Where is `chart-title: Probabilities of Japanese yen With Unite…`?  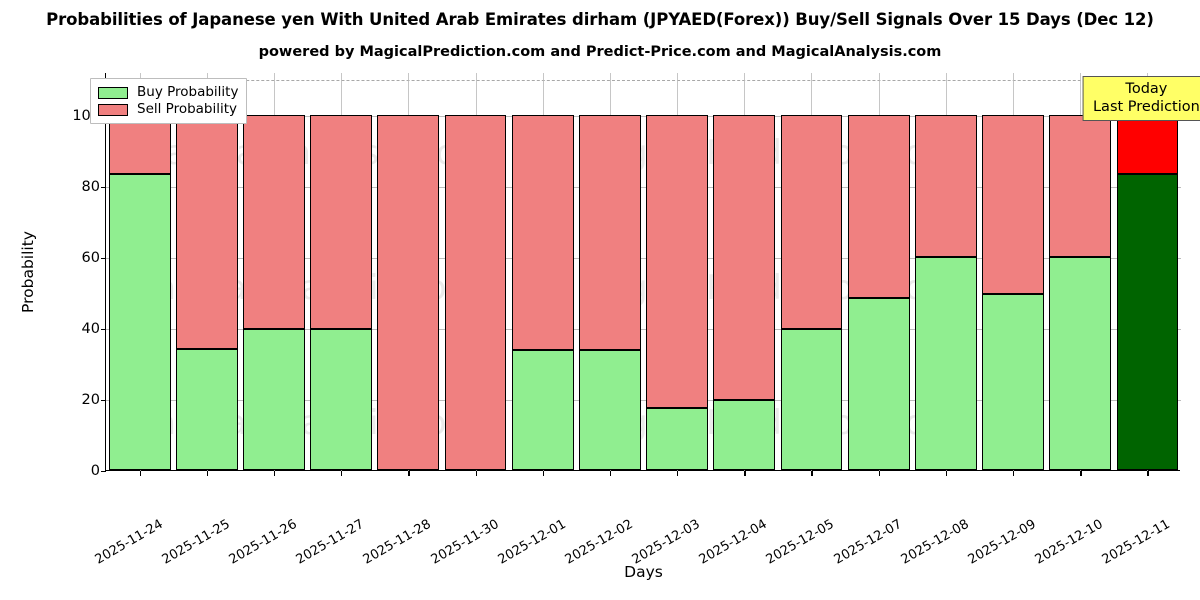 chart-title: Probabilities of Japanese yen With Unite… is located at coordinates (600, 19).